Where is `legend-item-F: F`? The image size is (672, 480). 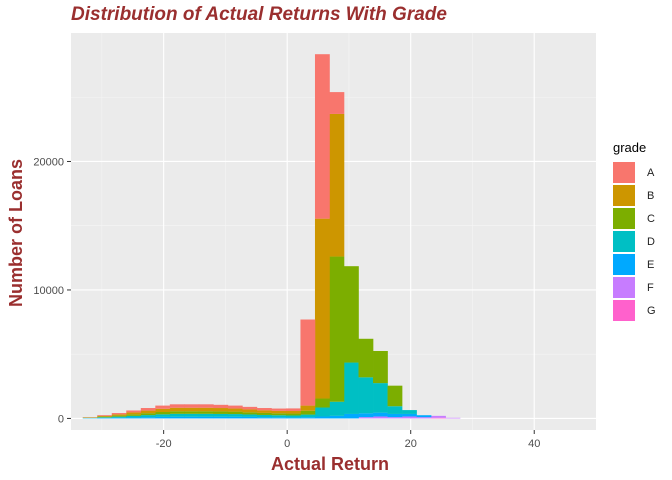 legend-item-F: F is located at coordinates (634, 287).